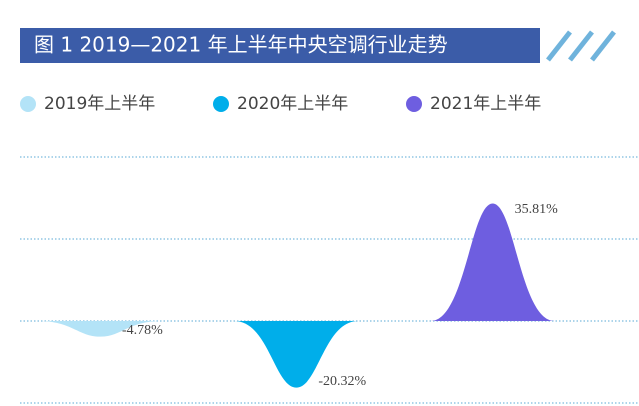 This screenshot has height=406, width=639. What do you see at coordinates (485, 104) in the screenshot?
I see `legend-label: 2021年上半年` at bounding box center [485, 104].